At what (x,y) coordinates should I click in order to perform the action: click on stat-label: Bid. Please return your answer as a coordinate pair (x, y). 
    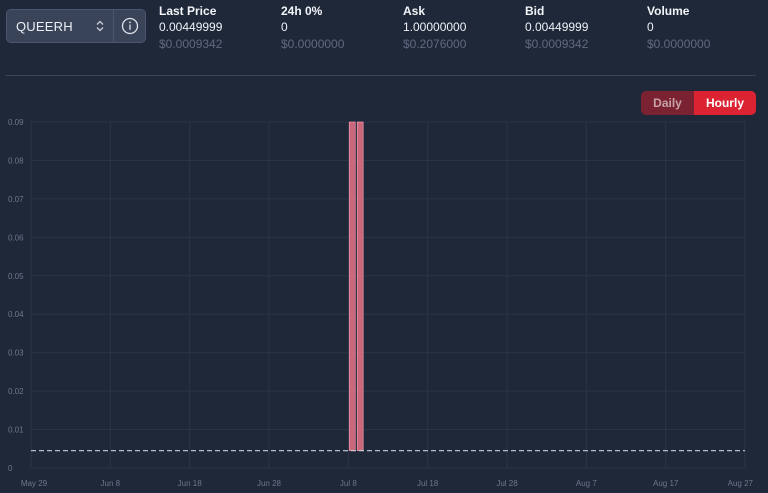
    Looking at the image, I should click on (535, 11).